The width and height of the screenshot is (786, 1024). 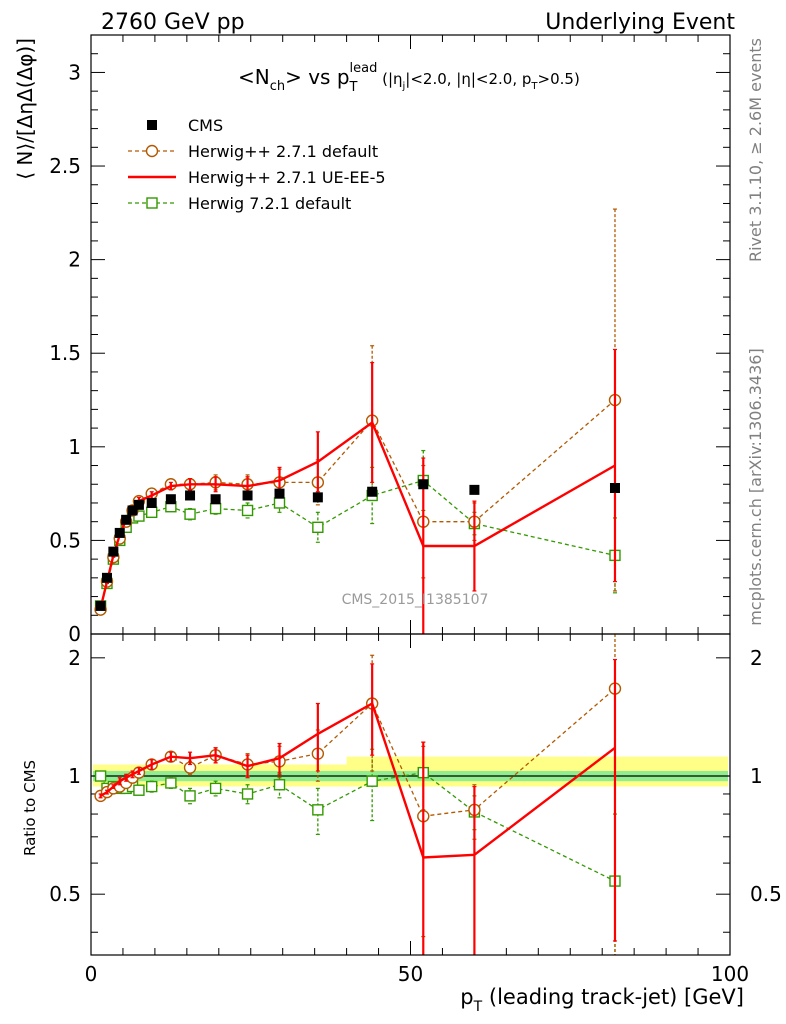 I want to click on ratio-ytick-label: 0.5, so click(x=65, y=894).